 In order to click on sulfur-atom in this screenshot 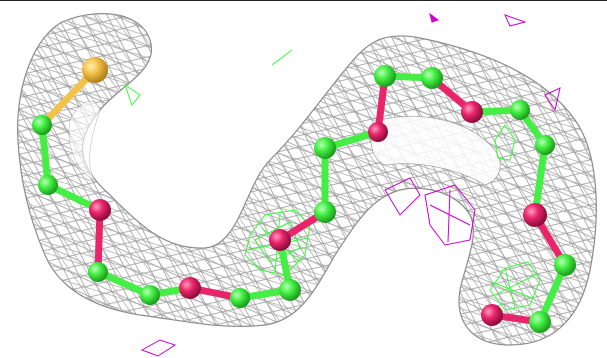, I will do `click(95, 70)`.